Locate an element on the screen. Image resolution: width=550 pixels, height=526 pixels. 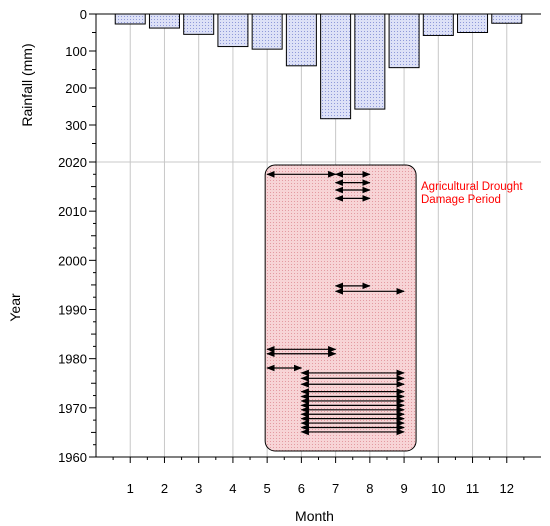
month-tick-label: 8 is located at coordinates (369, 488).